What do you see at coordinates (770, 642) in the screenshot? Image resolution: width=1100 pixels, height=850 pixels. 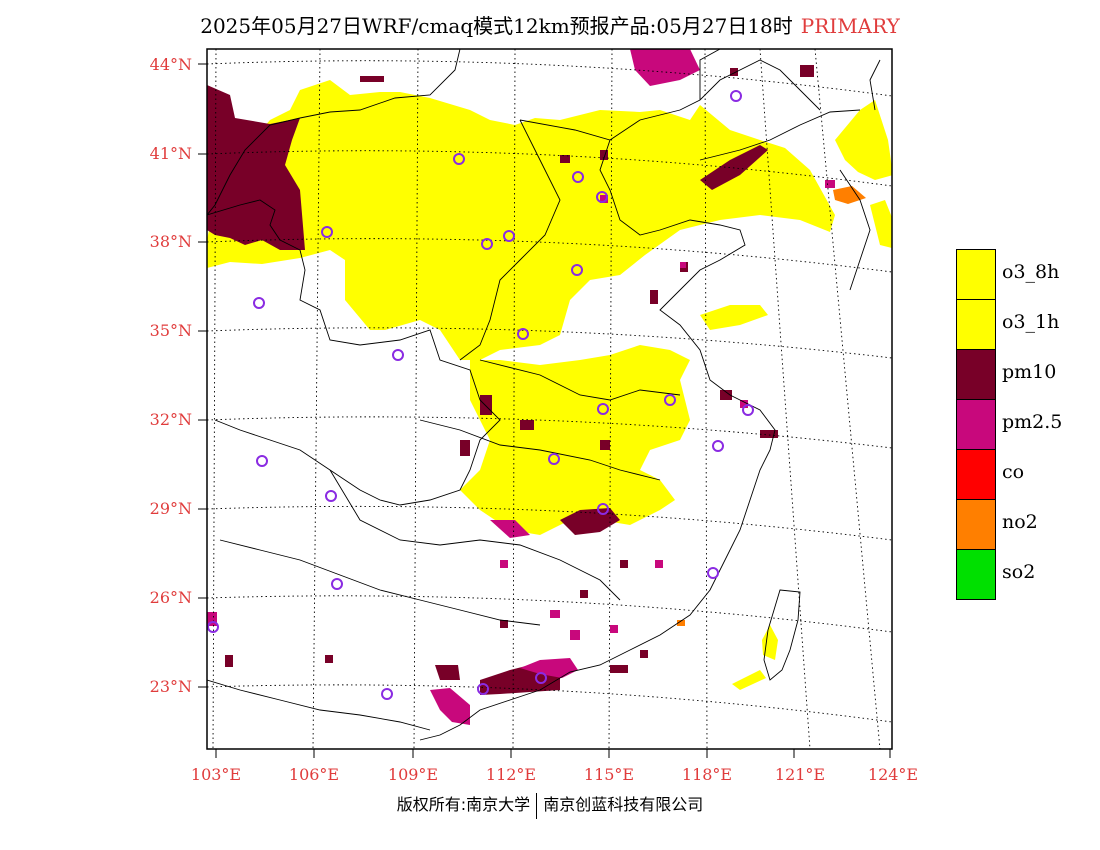 I see `o3-region-taiwan` at bounding box center [770, 642].